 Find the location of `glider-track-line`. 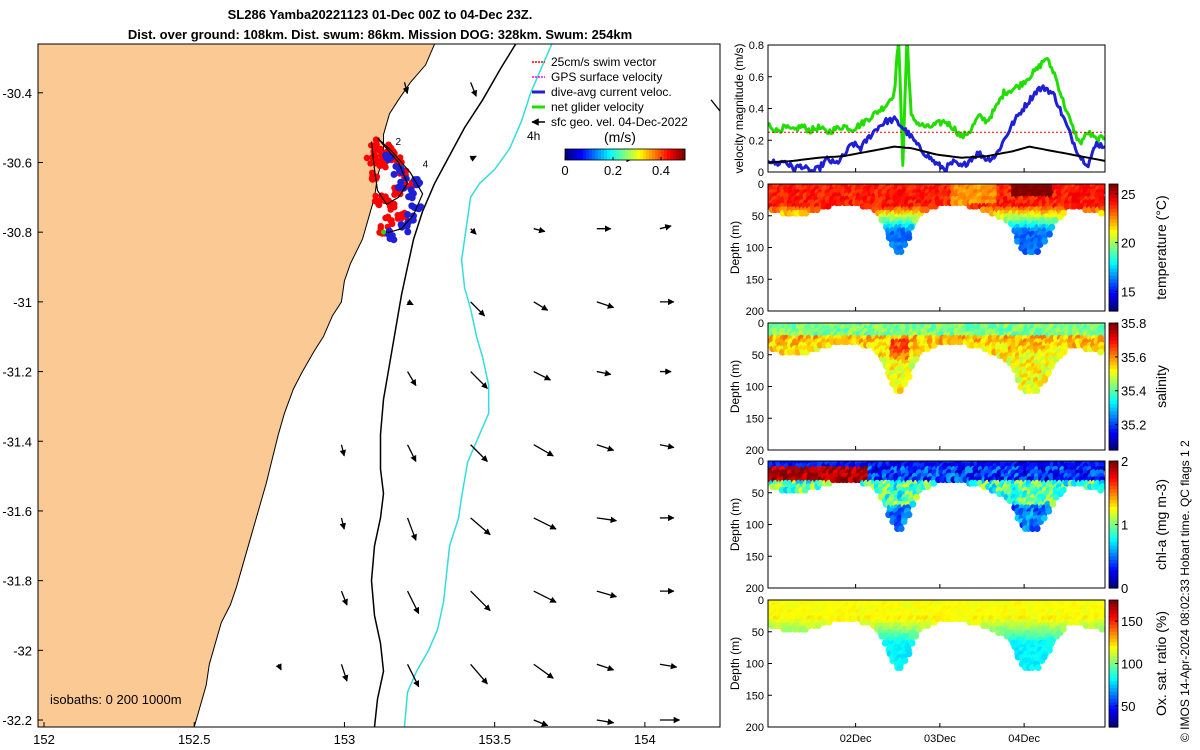

glider-track-line is located at coordinates (397, 185).